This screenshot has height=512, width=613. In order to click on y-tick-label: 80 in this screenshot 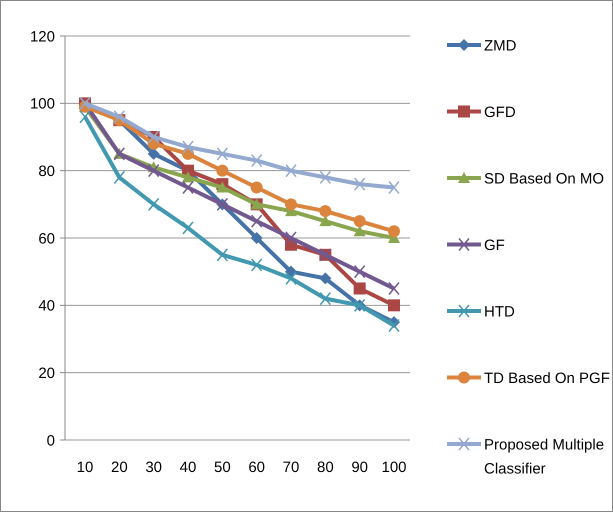, I will do `click(46, 171)`.